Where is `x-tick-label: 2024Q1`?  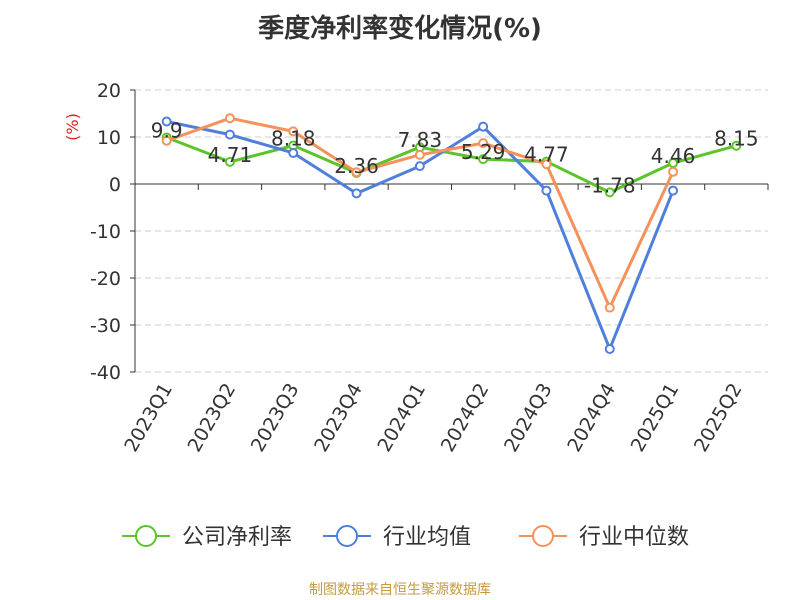 x-tick-label: 2024Q1 is located at coordinates (401, 418).